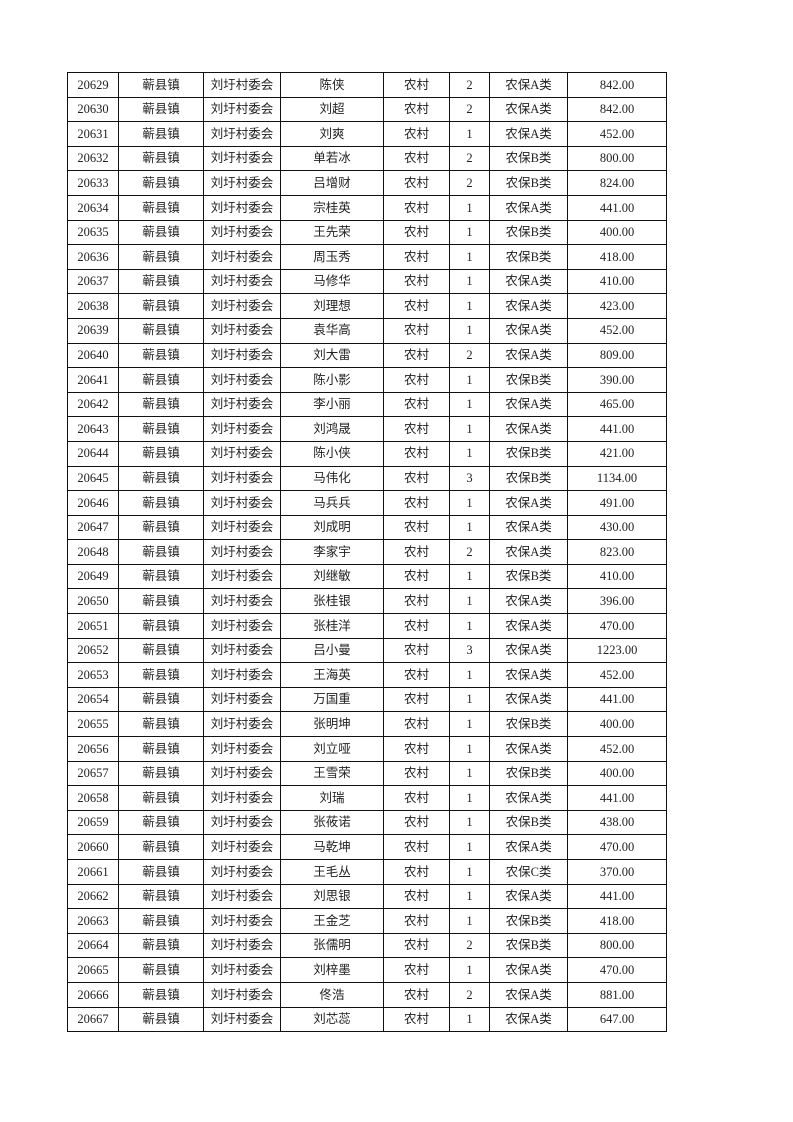 The width and height of the screenshot is (793, 1122). What do you see at coordinates (367, 601) in the screenshot?
I see `table-row: 20650 蕲县镇 刘圩村委会 张桂银 农村 1 农保A类 396.00` at bounding box center [367, 601].